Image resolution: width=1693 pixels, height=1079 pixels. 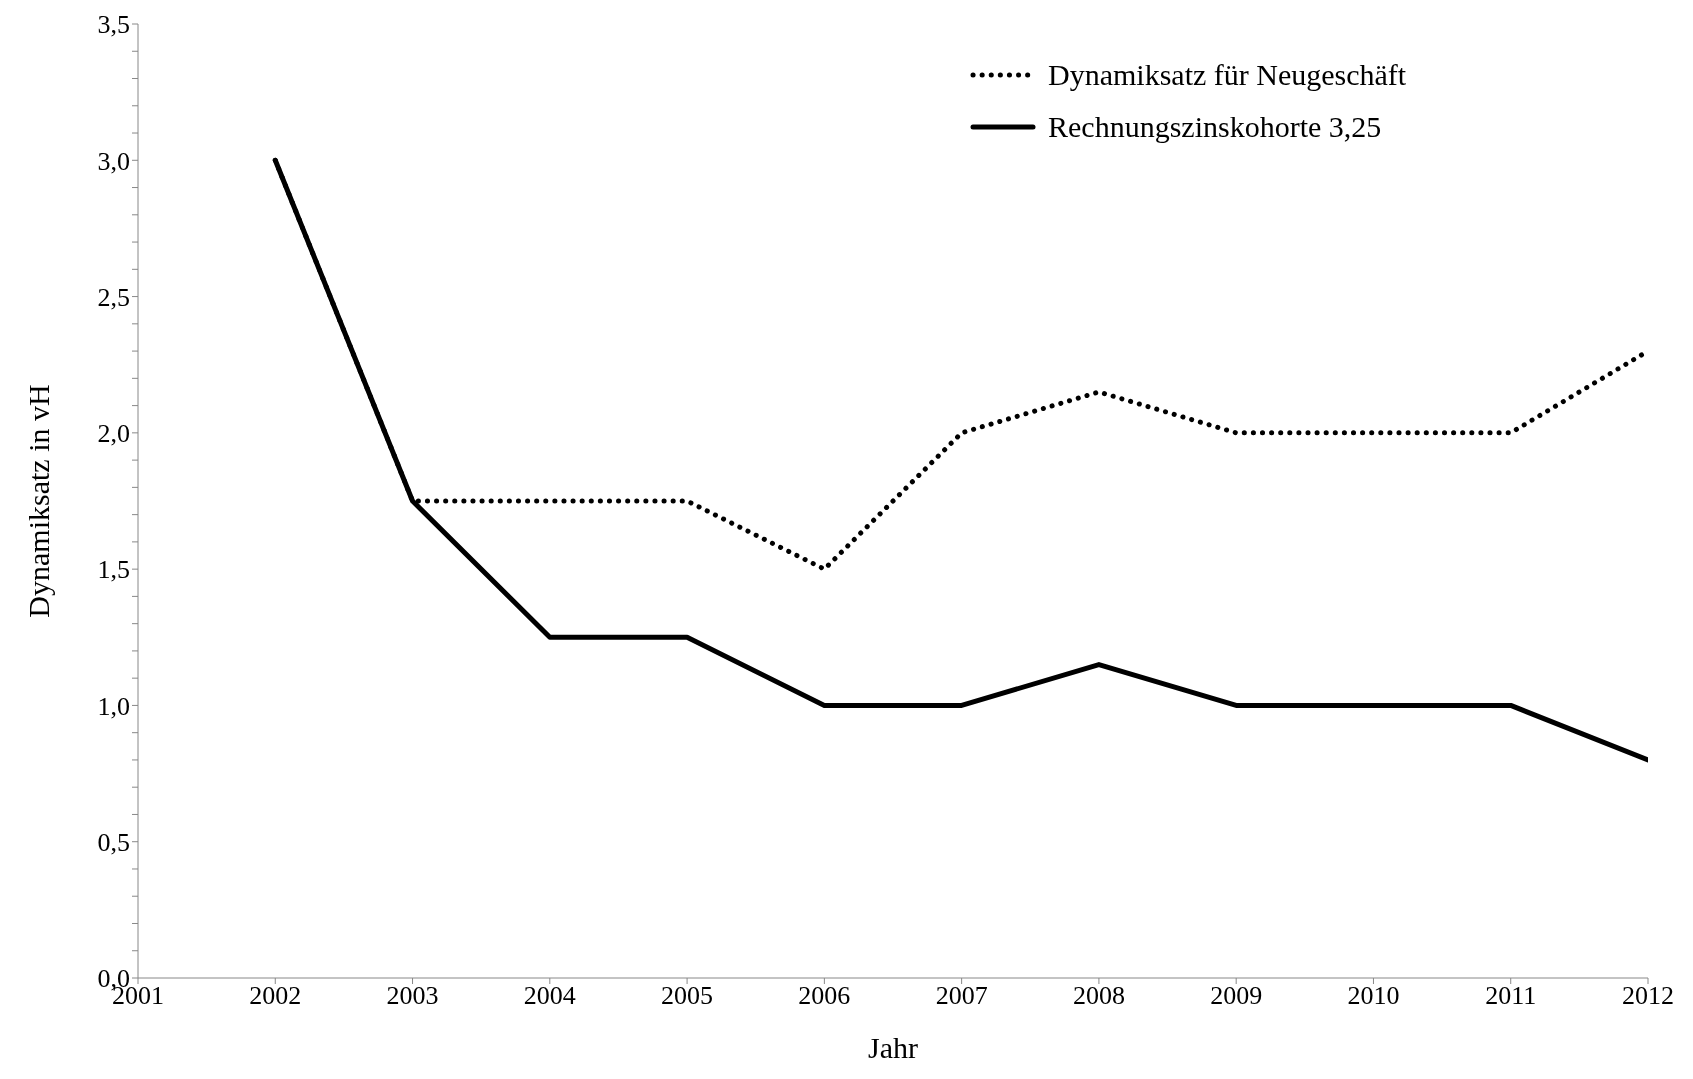 What do you see at coordinates (1373, 996) in the screenshot?
I see `x-tick-label: 2010` at bounding box center [1373, 996].